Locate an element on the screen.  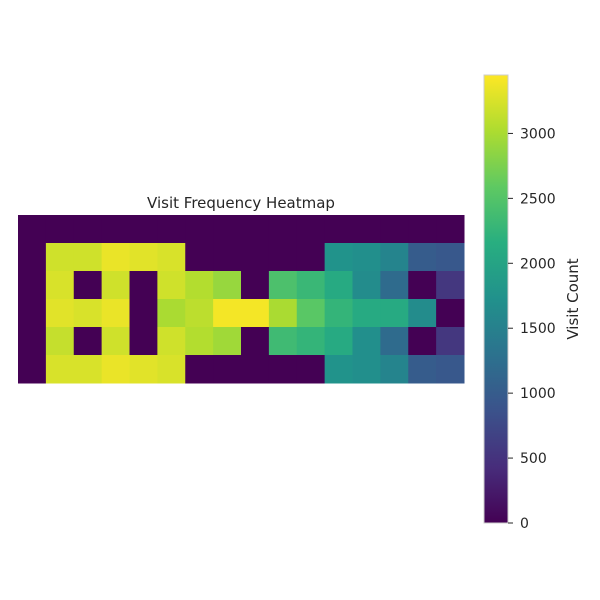
chart-title: Visit Frequency Heatmap is located at coordinates (241, 203).